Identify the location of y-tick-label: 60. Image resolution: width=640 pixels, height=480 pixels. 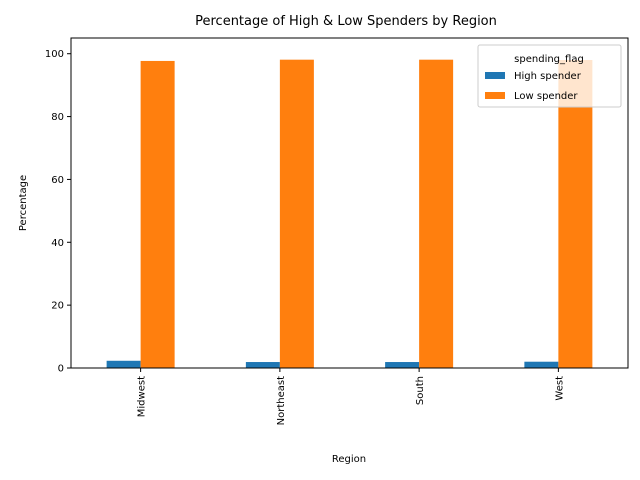
(57, 180).